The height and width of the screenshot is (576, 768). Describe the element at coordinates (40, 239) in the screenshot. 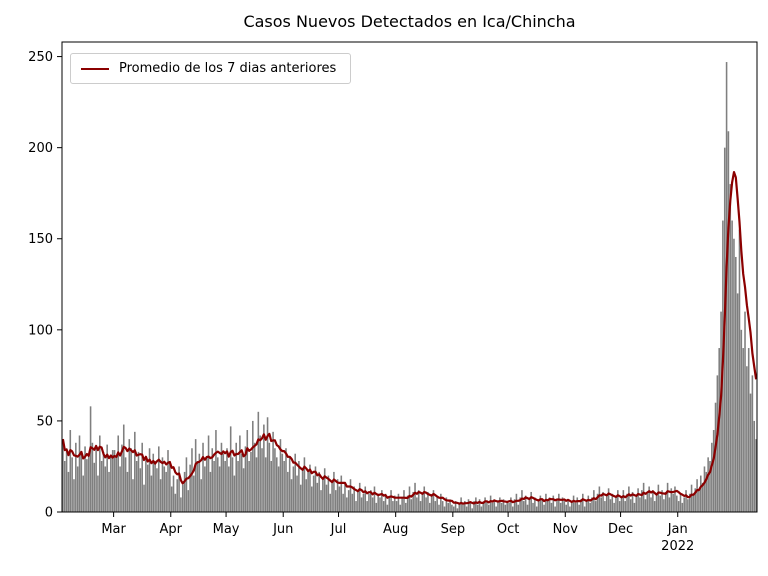

I see `y-tick-label: 150` at that location.